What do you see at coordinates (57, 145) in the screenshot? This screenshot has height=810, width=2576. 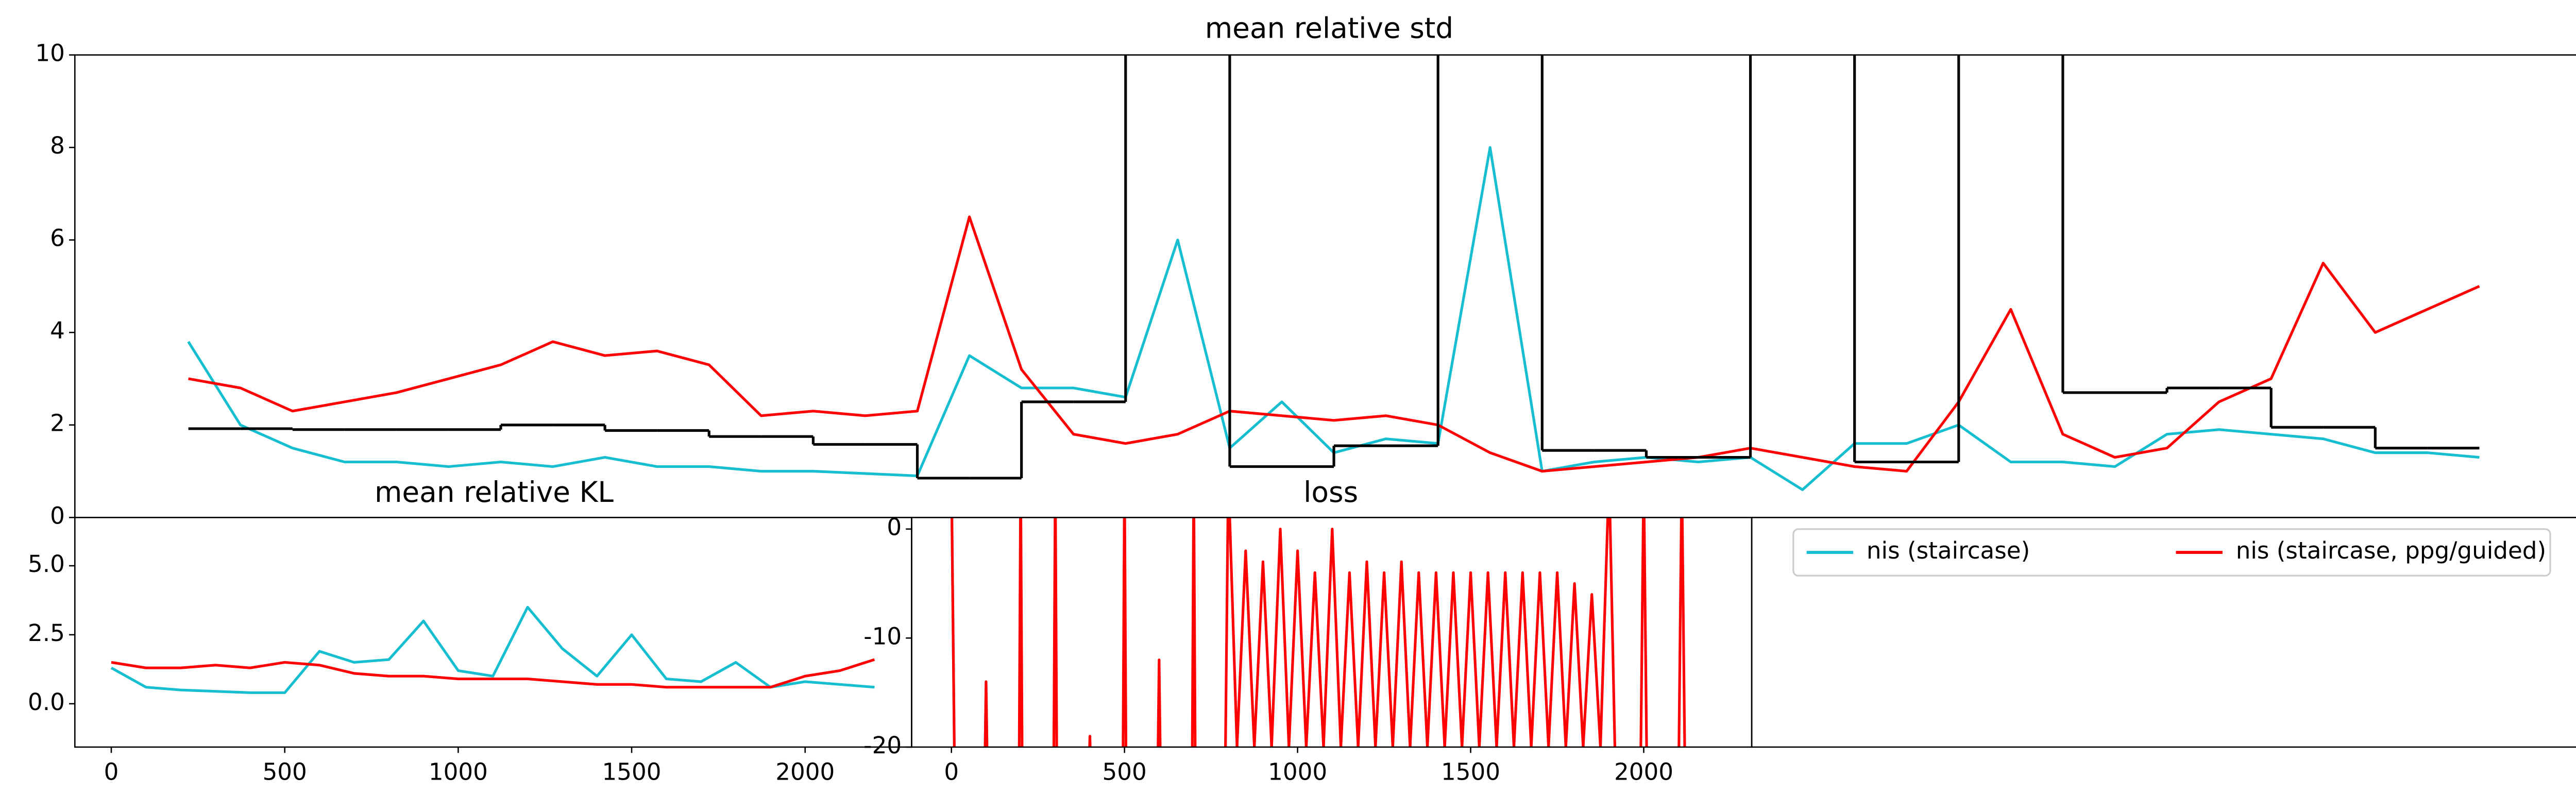 I see `y-tick-label: 8` at bounding box center [57, 145].